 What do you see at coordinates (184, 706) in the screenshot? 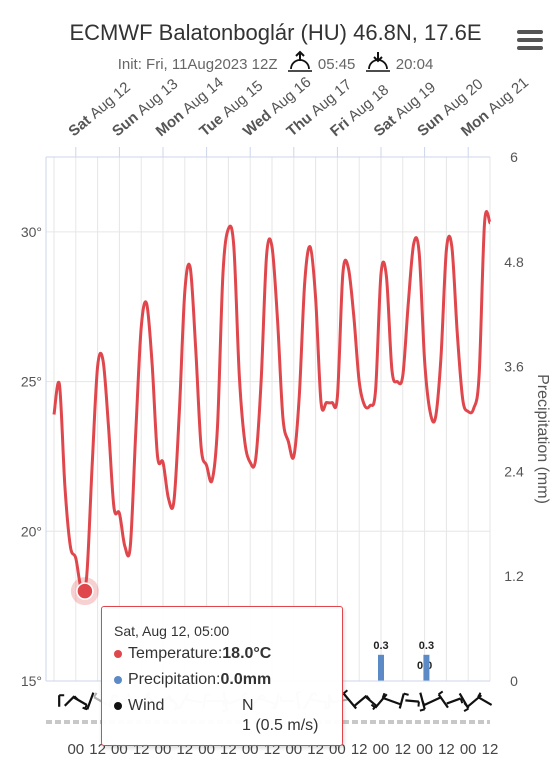
I see `tooltip-wind: Wind N` at bounding box center [184, 706].